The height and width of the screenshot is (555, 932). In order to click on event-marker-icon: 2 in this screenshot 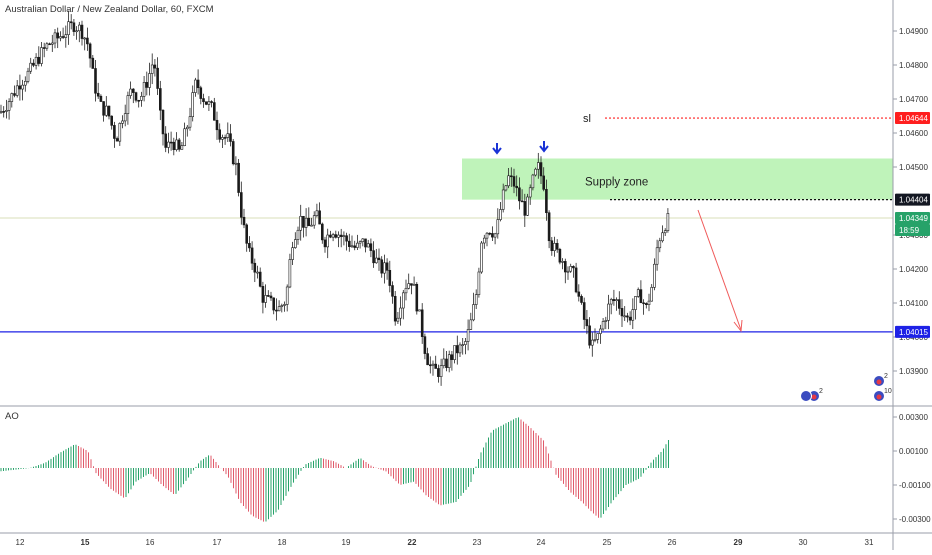, I will do `click(881, 380)`.